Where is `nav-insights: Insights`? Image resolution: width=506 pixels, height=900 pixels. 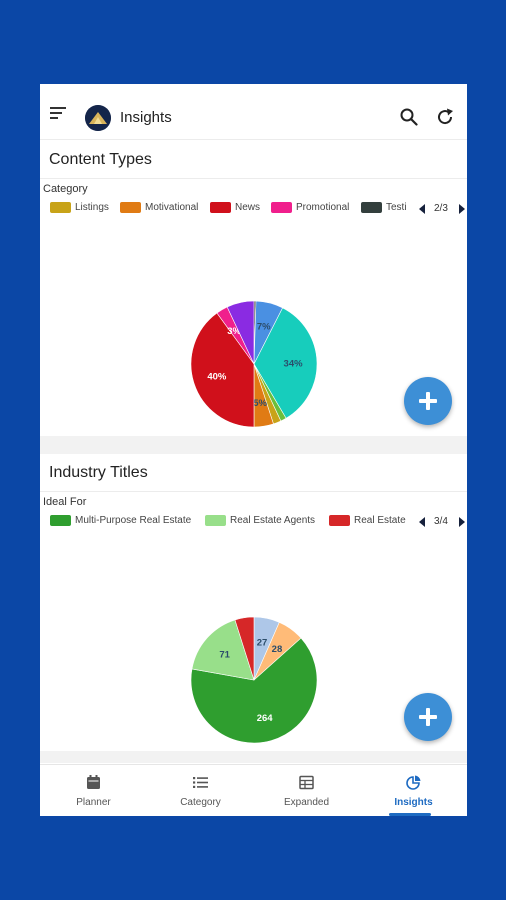 nav-insights: Insights is located at coordinates (413, 790).